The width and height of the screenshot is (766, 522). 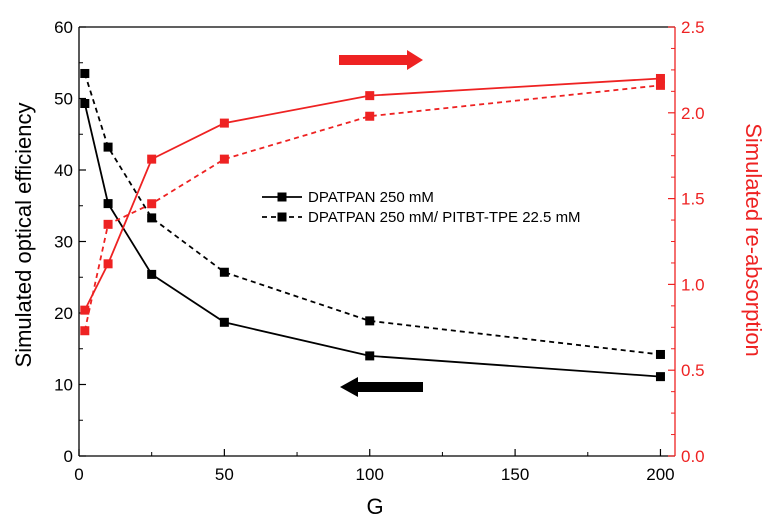 What do you see at coordinates (515, 474) in the screenshot?
I see `x-tick-label: 150` at bounding box center [515, 474].